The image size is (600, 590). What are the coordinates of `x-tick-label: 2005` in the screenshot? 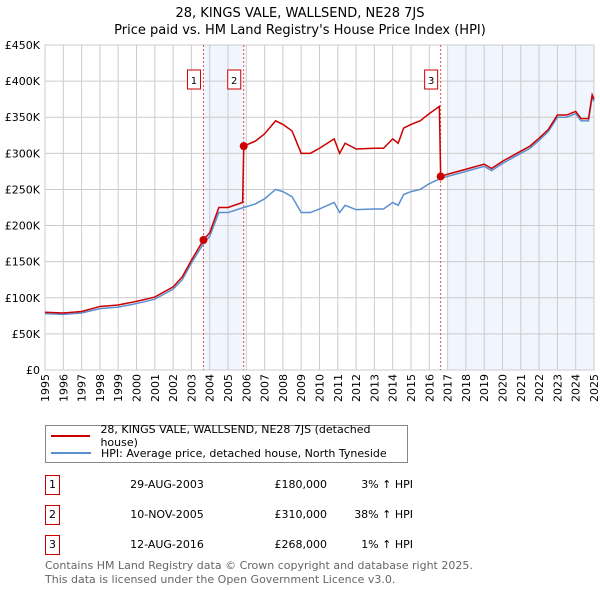 It's located at (228, 388).